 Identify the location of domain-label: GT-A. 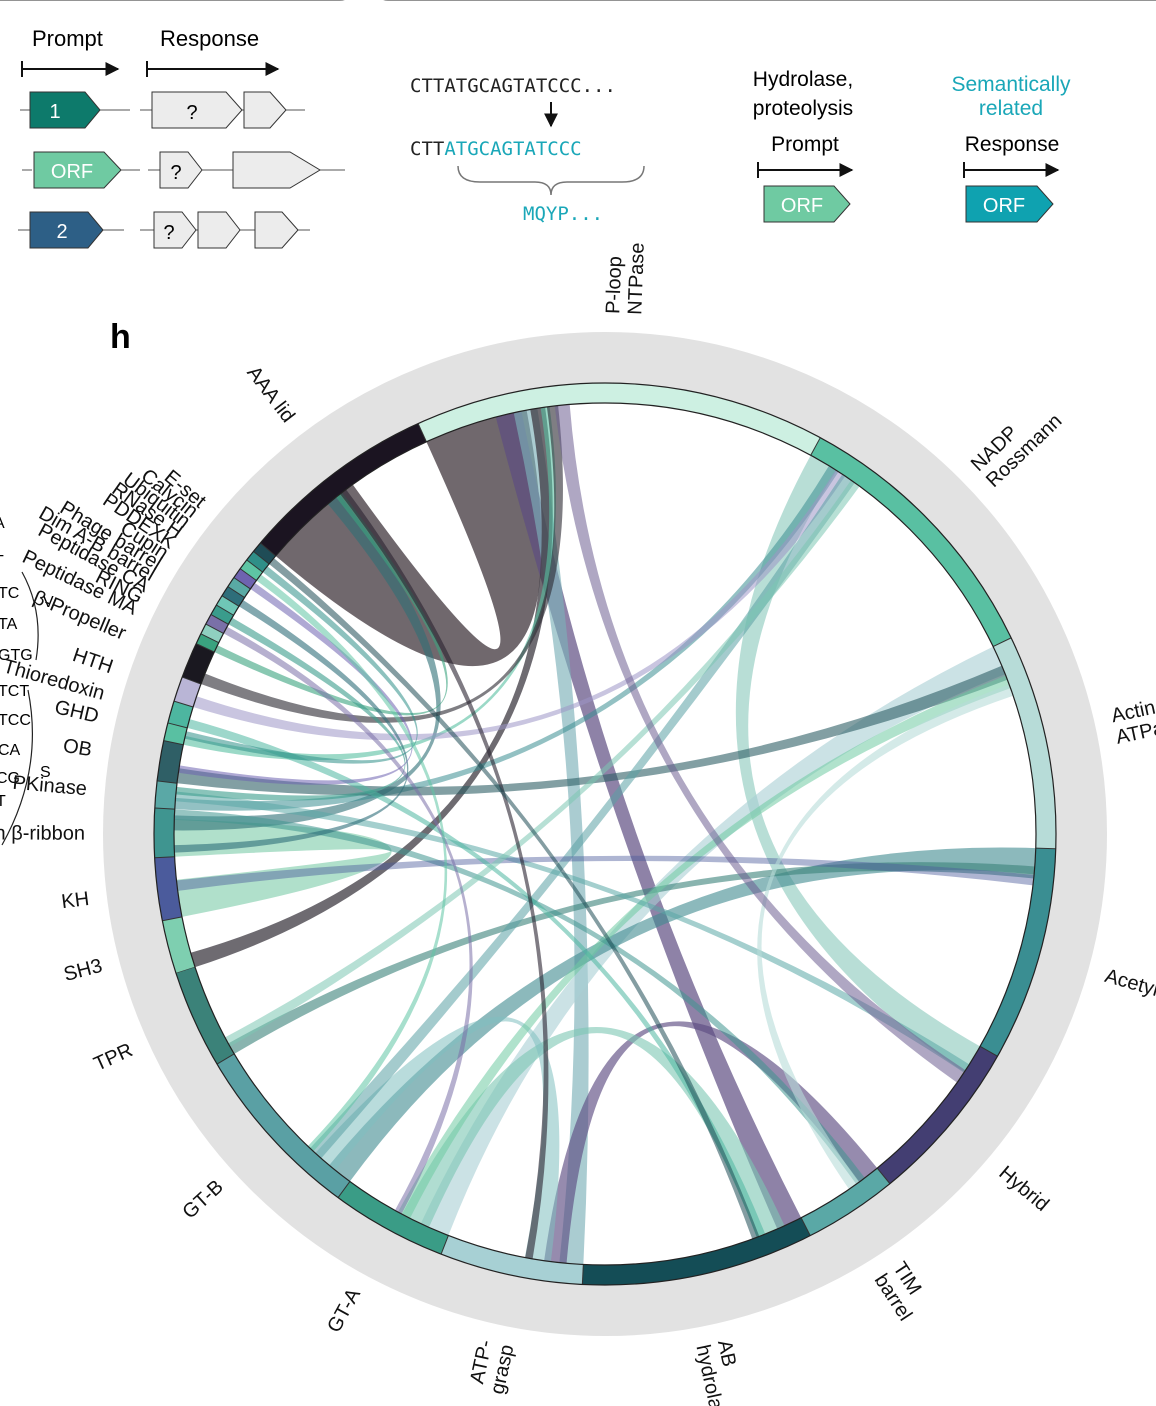
(344, 1310).